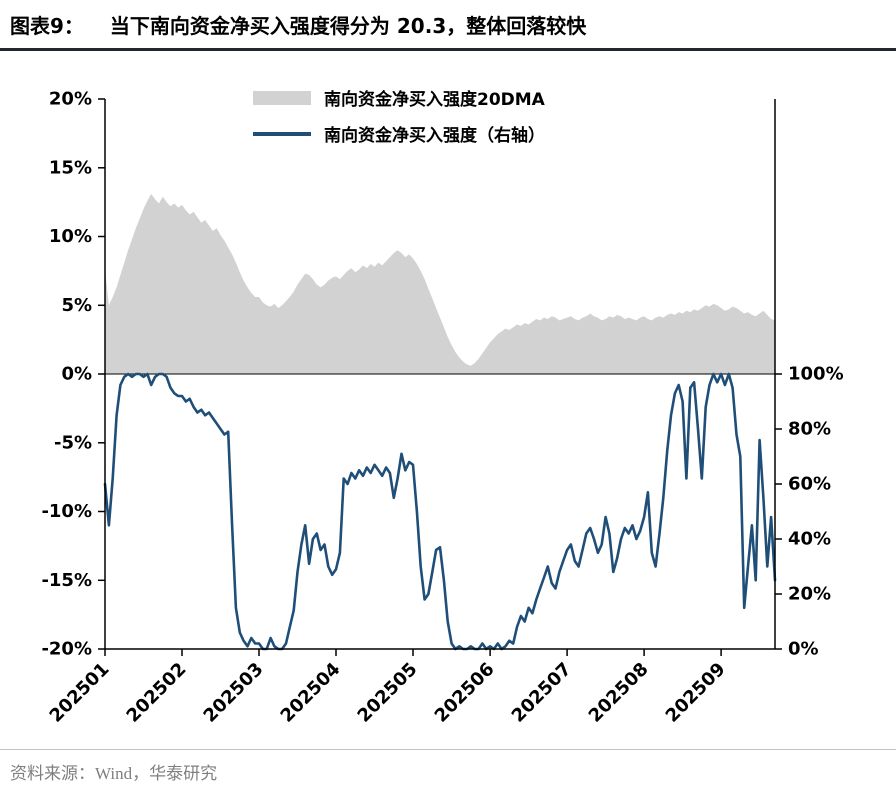 Image resolution: width=896 pixels, height=810 pixels. I want to click on x-tick-label: 202504, so click(311, 693).